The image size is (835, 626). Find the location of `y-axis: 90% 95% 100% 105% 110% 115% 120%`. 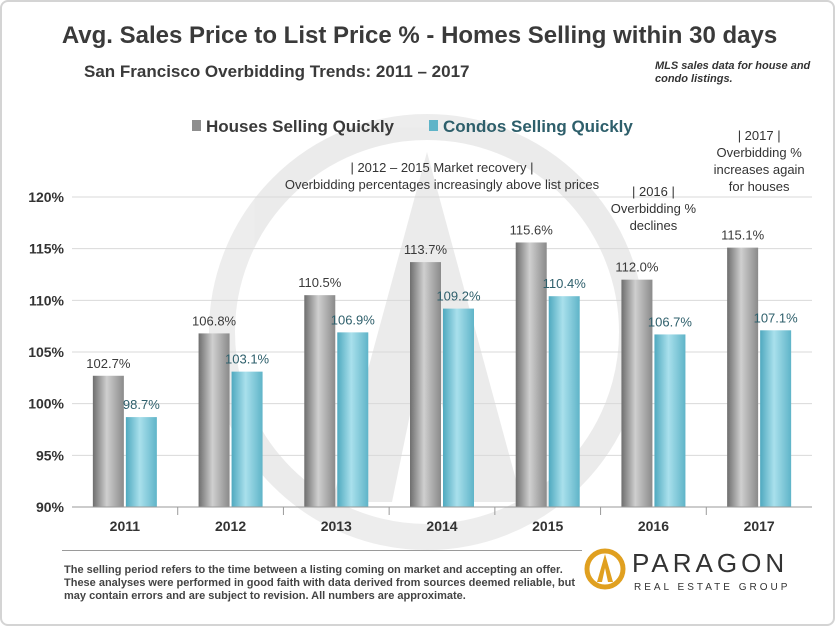

y-axis: 90% 95% 100% 105% 110% 115% 120% is located at coordinates (46, 352).